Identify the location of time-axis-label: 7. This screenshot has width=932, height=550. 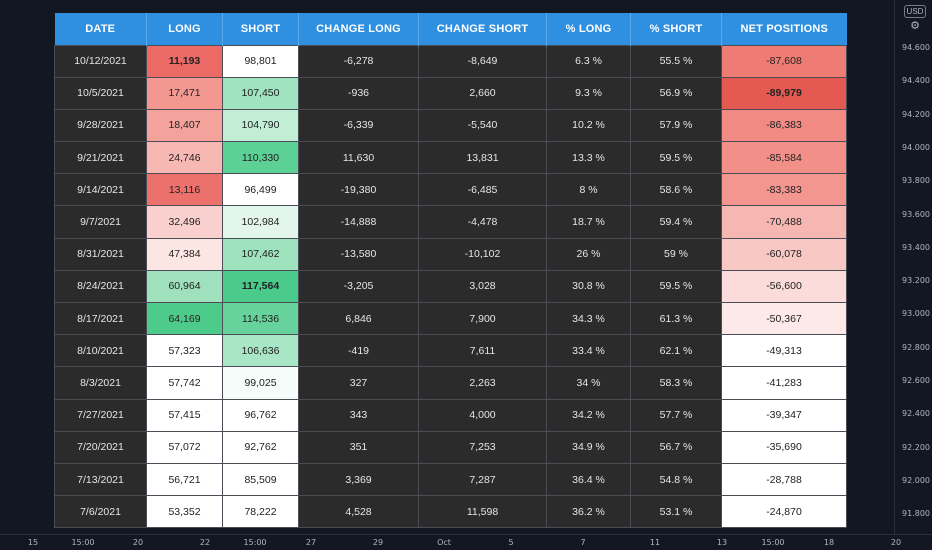
(583, 542).